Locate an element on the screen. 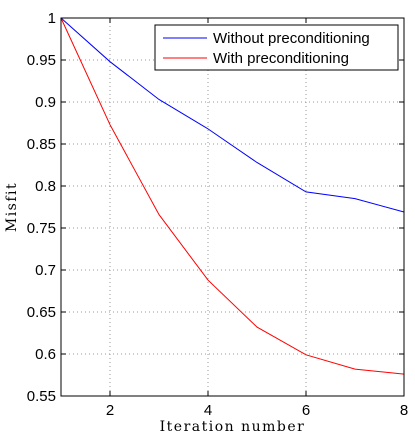  y-tick-label: 0.6 is located at coordinates (45, 354).